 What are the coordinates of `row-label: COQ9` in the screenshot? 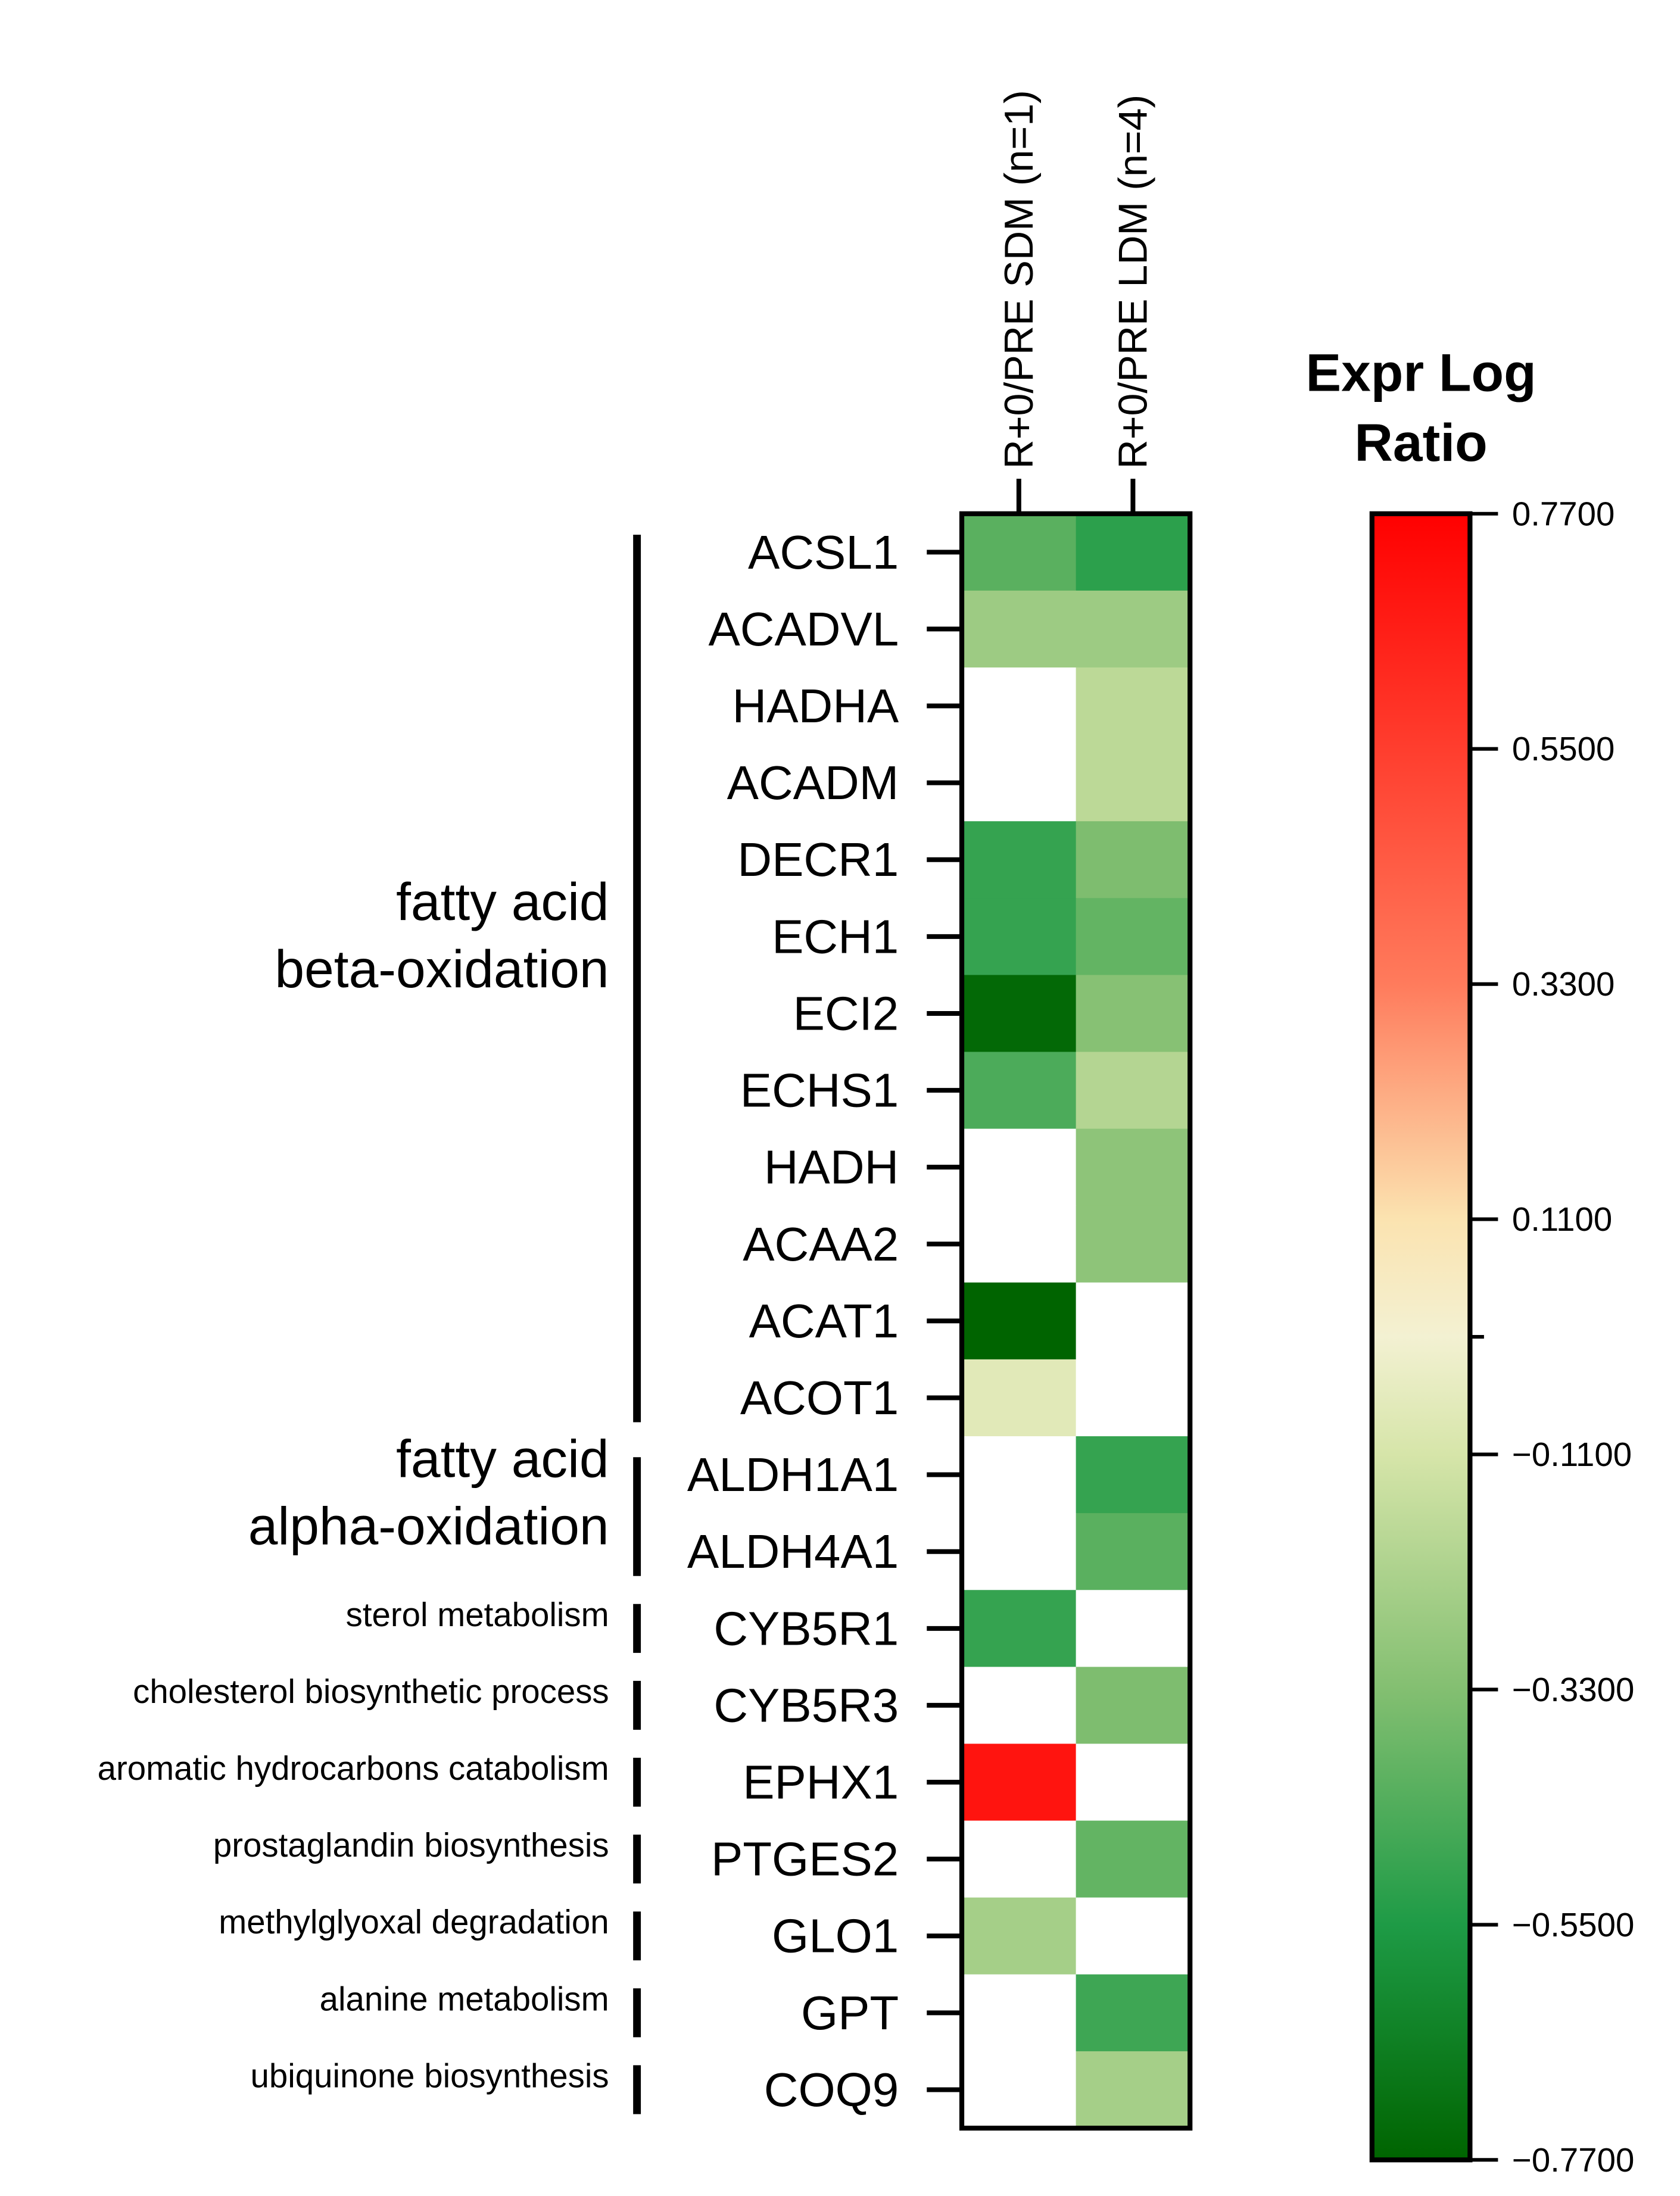 It's located at (831, 2089).